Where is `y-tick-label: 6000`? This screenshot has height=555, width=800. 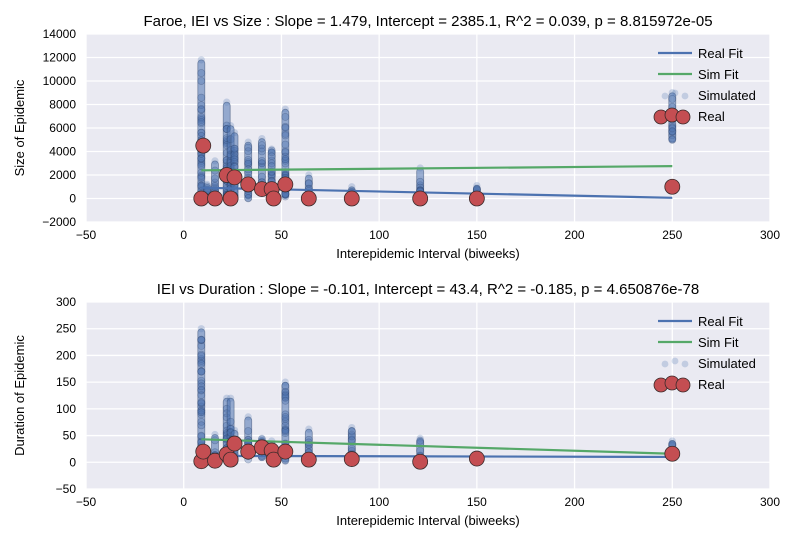 y-tick-label: 6000 is located at coordinates (62, 128).